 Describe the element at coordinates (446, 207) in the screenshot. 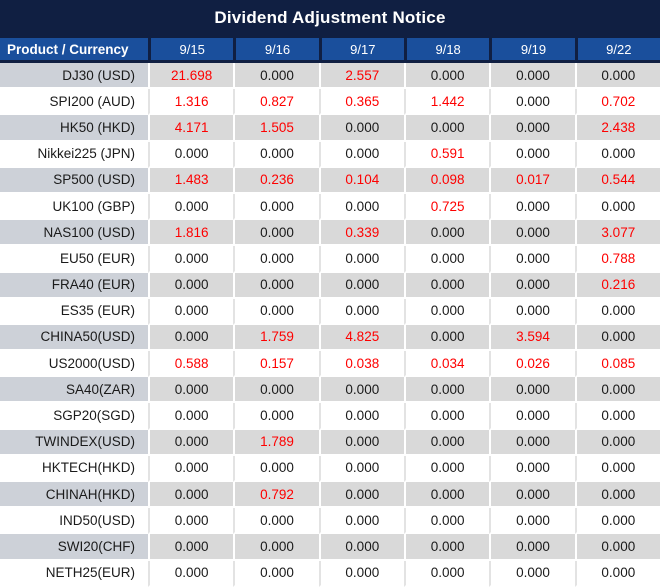

I see `value-cell: 0.725` at that location.